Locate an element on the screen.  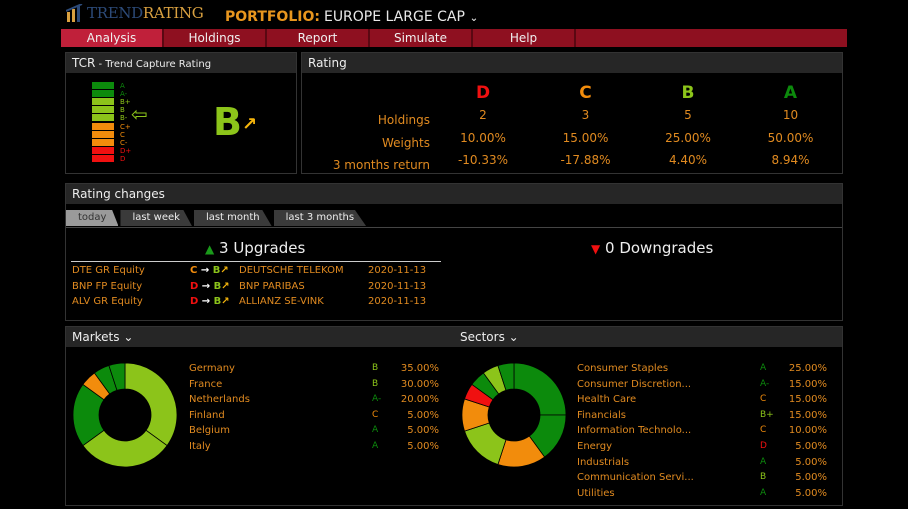
change-name: DEUTSCHE TELEKOM is located at coordinates (291, 270).